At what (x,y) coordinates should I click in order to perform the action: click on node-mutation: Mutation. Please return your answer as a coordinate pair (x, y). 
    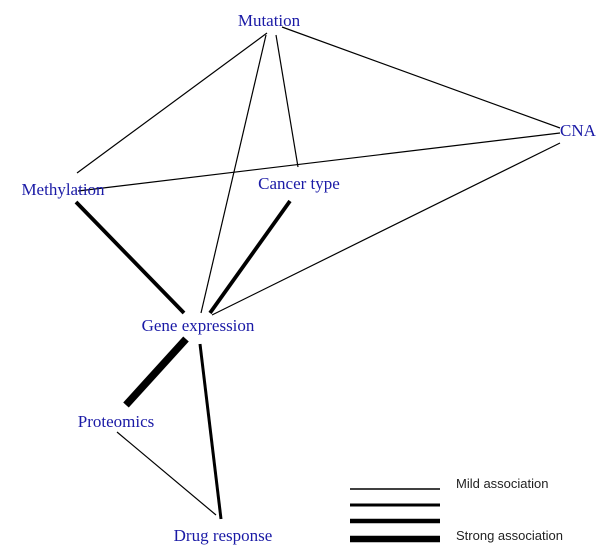
    Looking at the image, I should click on (269, 20).